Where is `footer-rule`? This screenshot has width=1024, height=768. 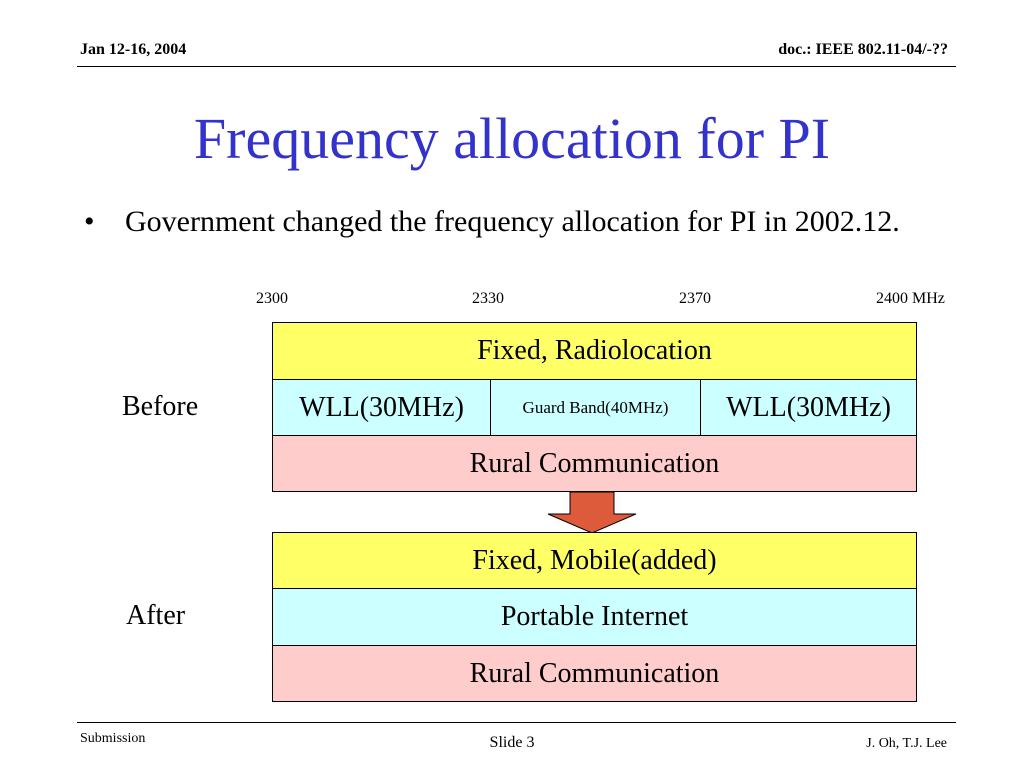 footer-rule is located at coordinates (516, 722).